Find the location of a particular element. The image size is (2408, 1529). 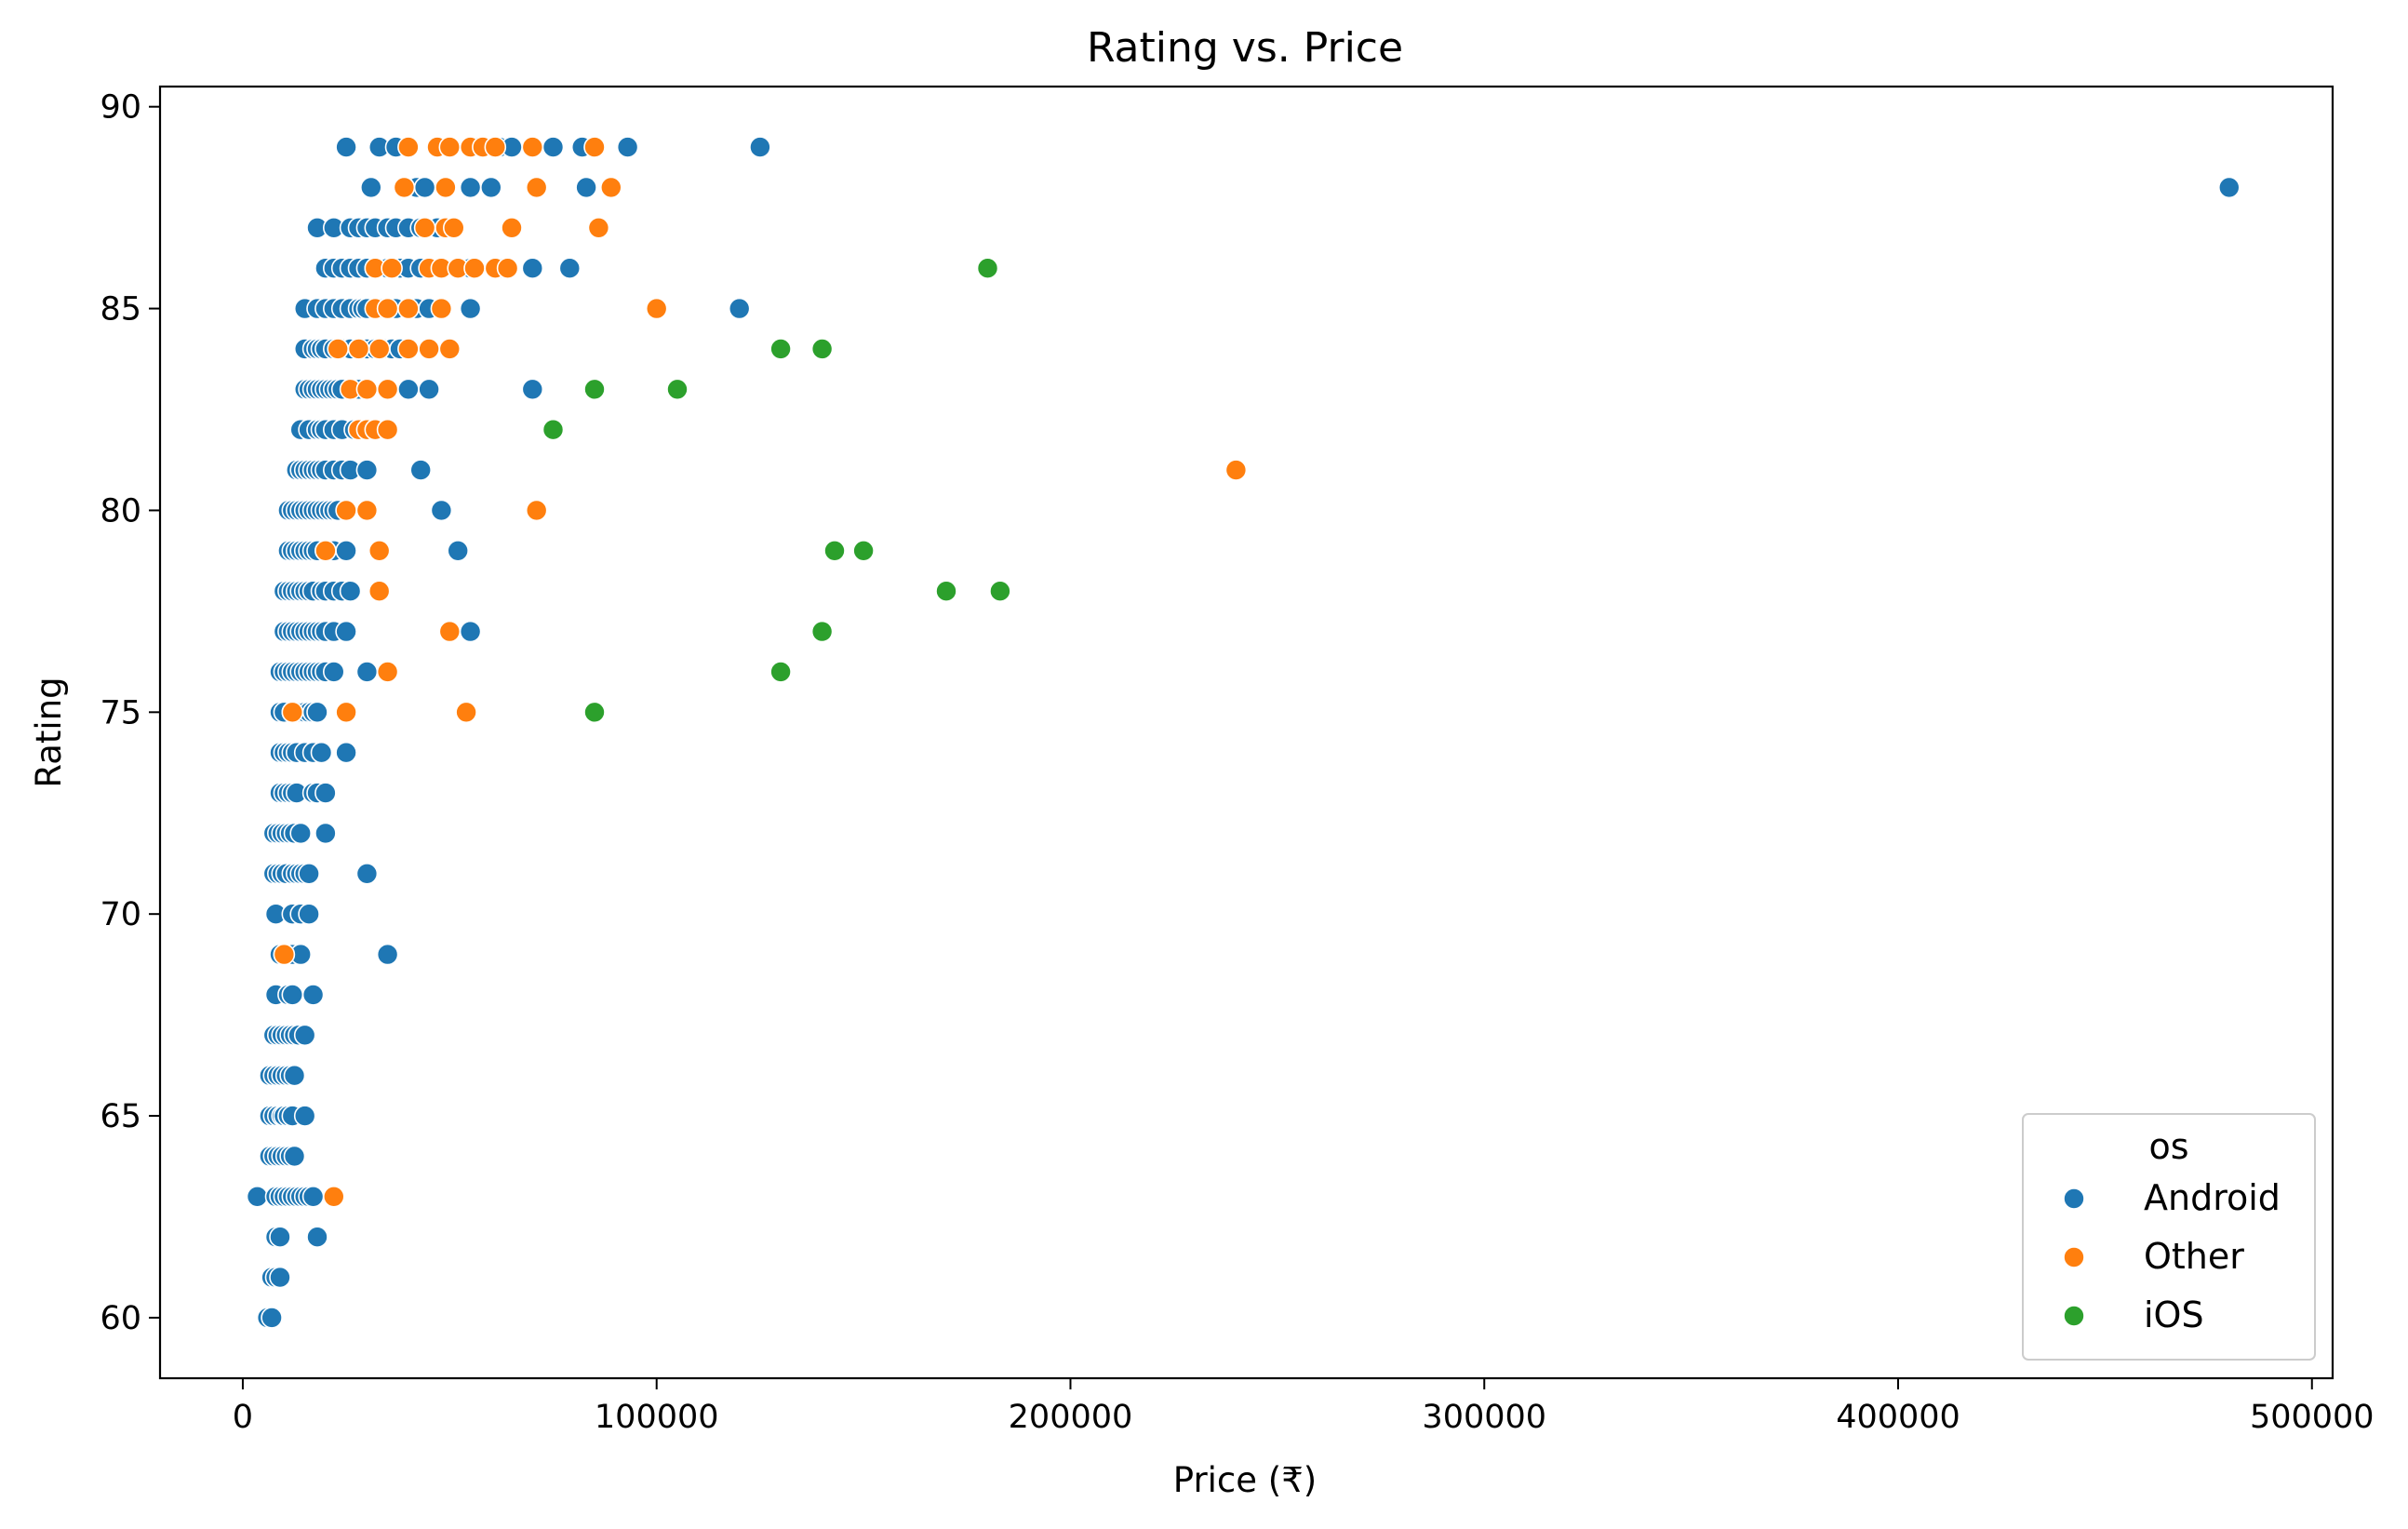

y-tick-label: 60 is located at coordinates (120, 1318).